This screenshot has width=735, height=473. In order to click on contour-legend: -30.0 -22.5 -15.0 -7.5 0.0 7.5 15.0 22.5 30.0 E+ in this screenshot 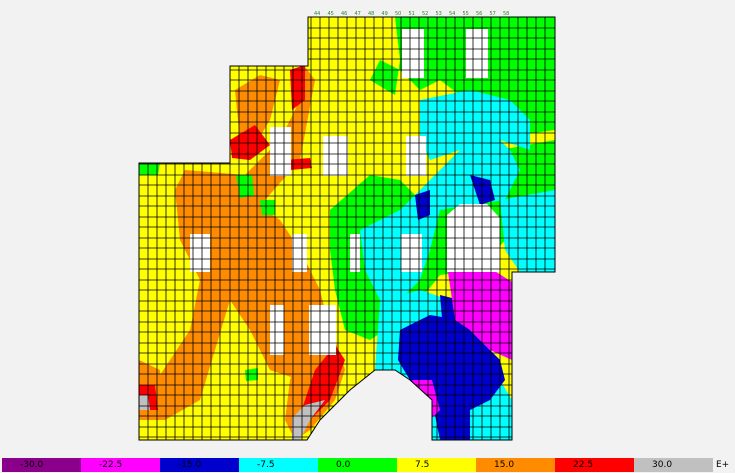, I will do `click(367, 465)`.